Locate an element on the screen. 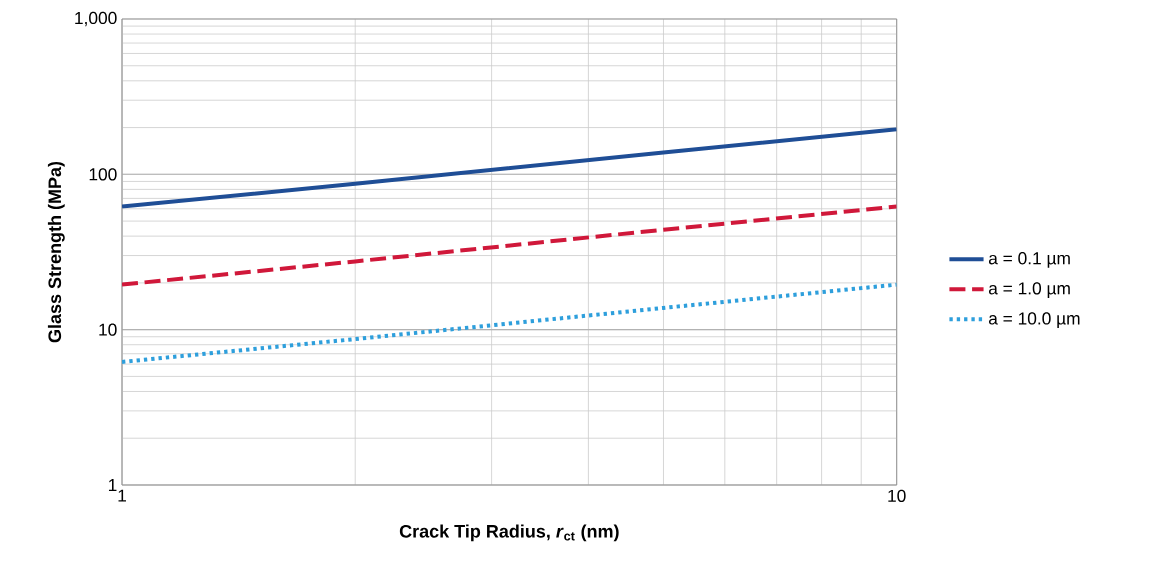  legend-label: a = 1.0 µm is located at coordinates (1029, 290).